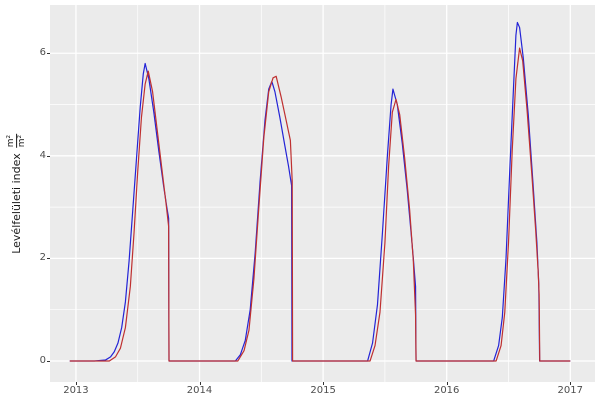 The height and width of the screenshot is (400, 600). Describe the element at coordinates (199, 390) in the screenshot. I see `x-tick-label: 2014` at that location.